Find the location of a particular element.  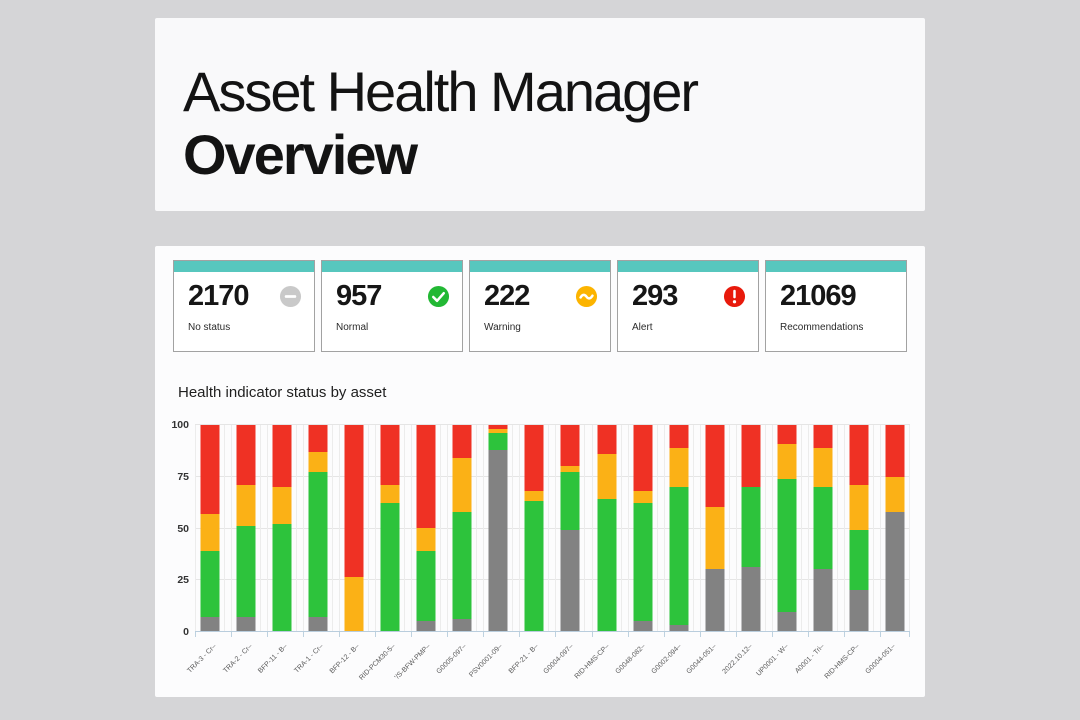

gridline is located at coordinates (552, 476).